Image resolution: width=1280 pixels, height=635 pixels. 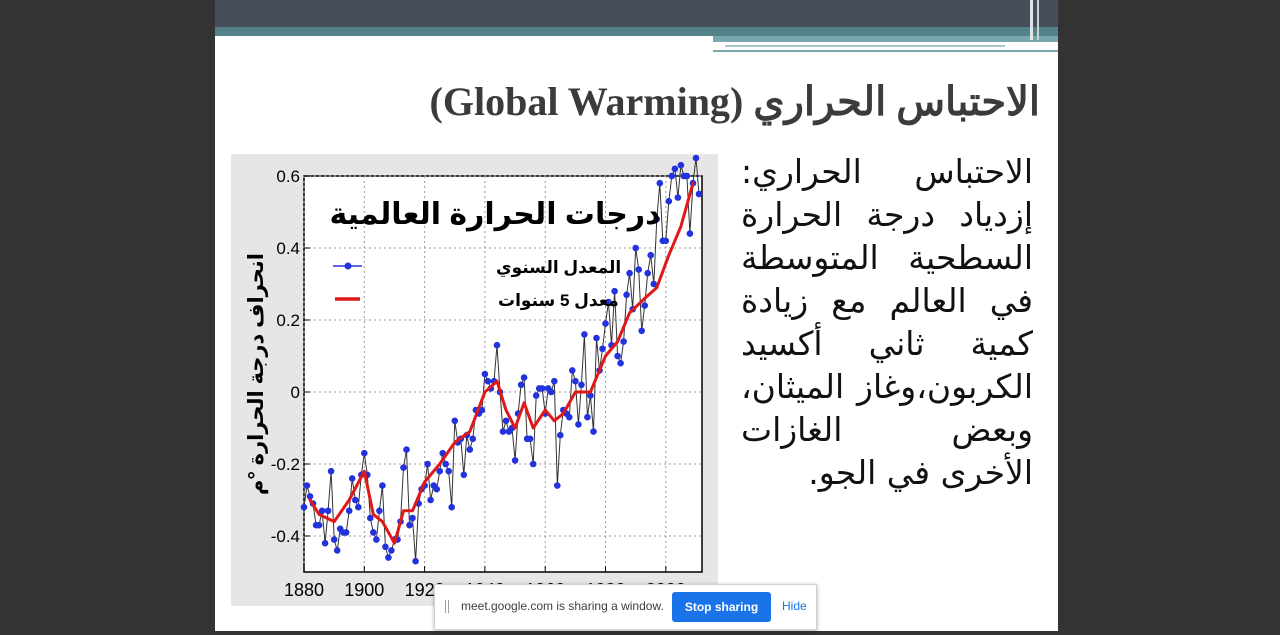 I want to click on y-tick-label: 0.4, so click(x=288, y=248).